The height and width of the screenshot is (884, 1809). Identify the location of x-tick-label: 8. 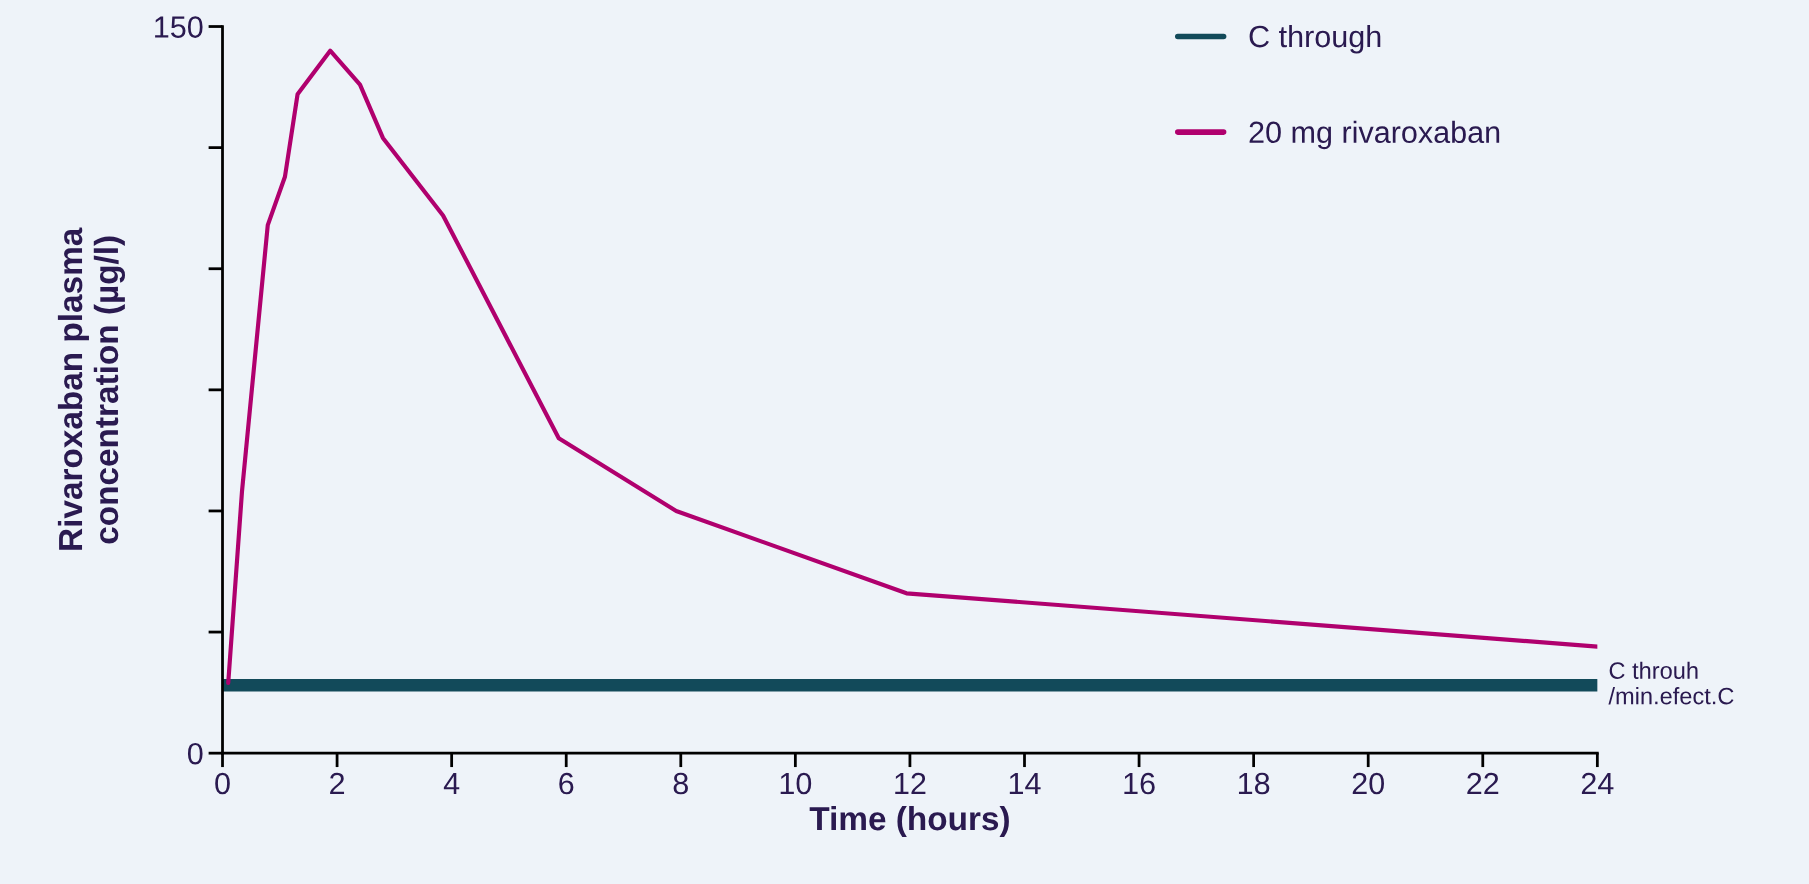
(680, 783).